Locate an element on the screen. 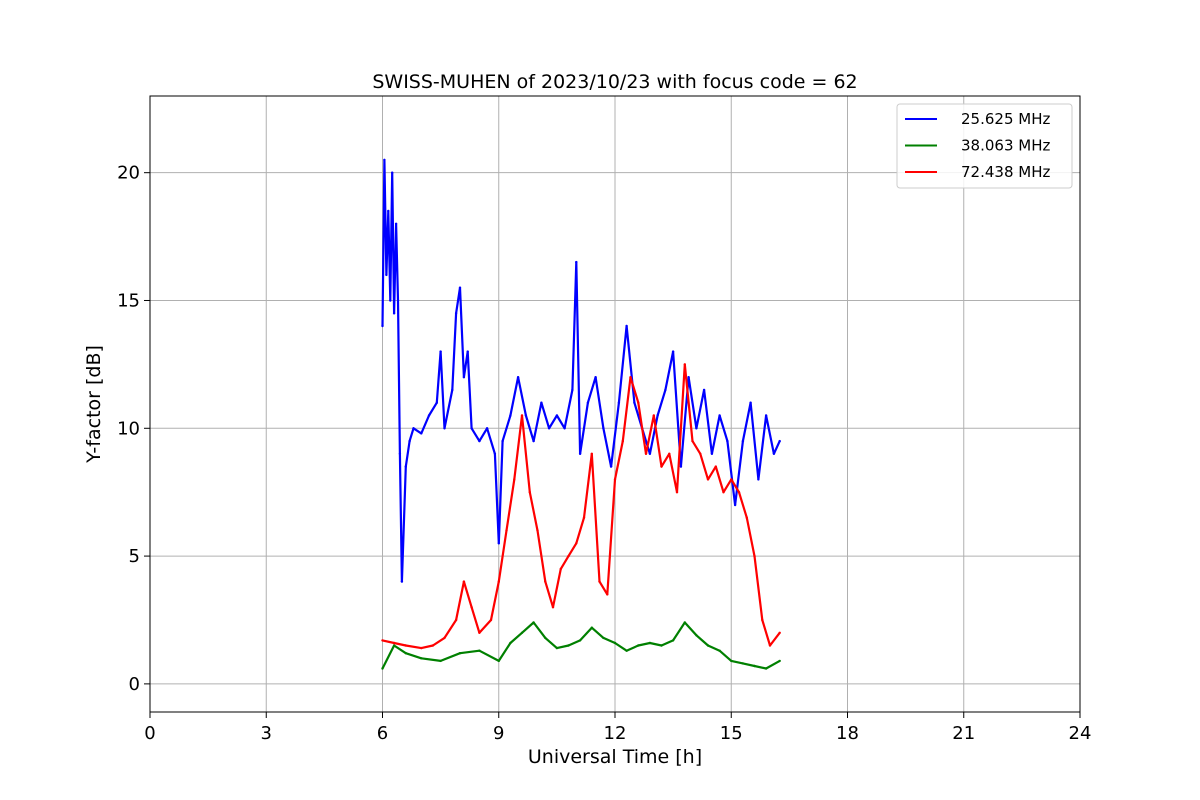  x-tick-label: 12 is located at coordinates (615, 733).